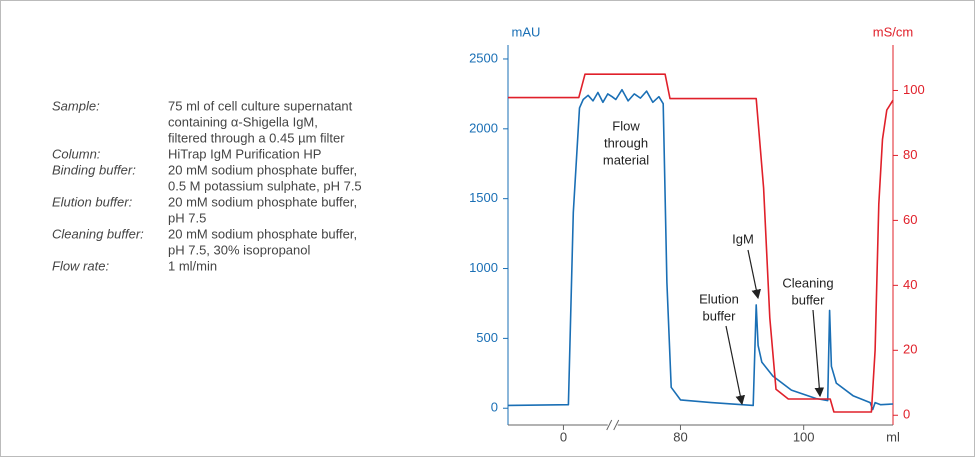  I want to click on method-value: HiTrap IgM Purification HP, so click(244, 153).